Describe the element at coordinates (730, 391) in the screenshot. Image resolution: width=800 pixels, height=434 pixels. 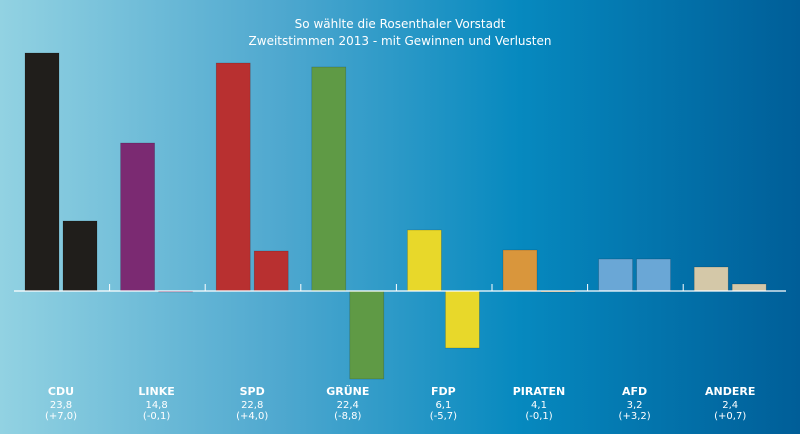
I see `category-label-andere: ANDERE` at that location.